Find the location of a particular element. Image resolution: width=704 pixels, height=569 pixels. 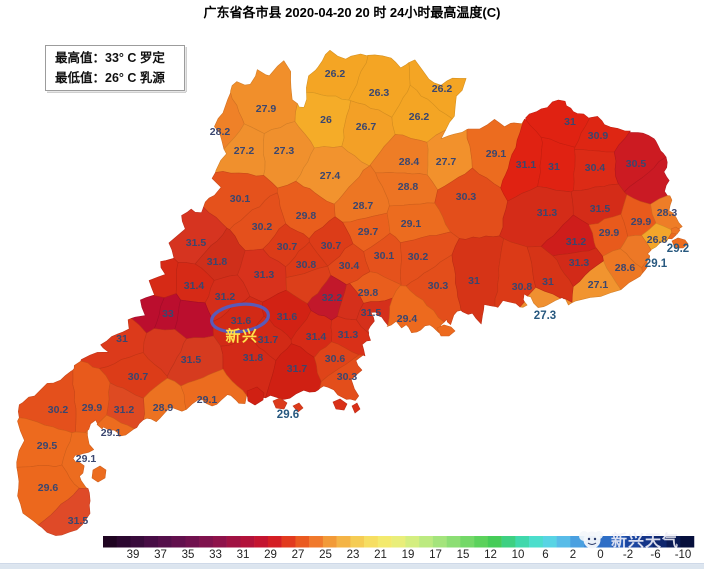

svg-text: 28.7 is located at coordinates (363, 206).